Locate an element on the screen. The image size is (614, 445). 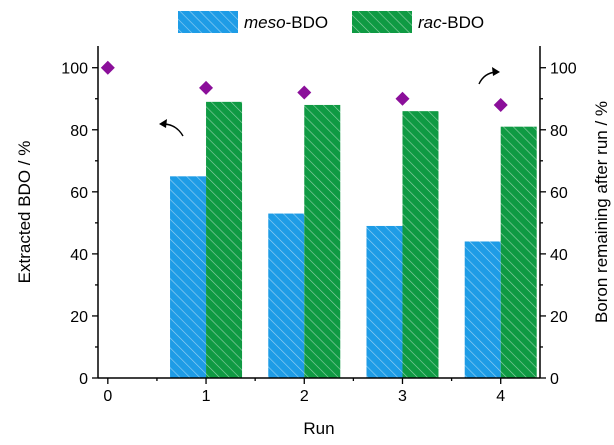
points-group is located at coordinates (304, 86).